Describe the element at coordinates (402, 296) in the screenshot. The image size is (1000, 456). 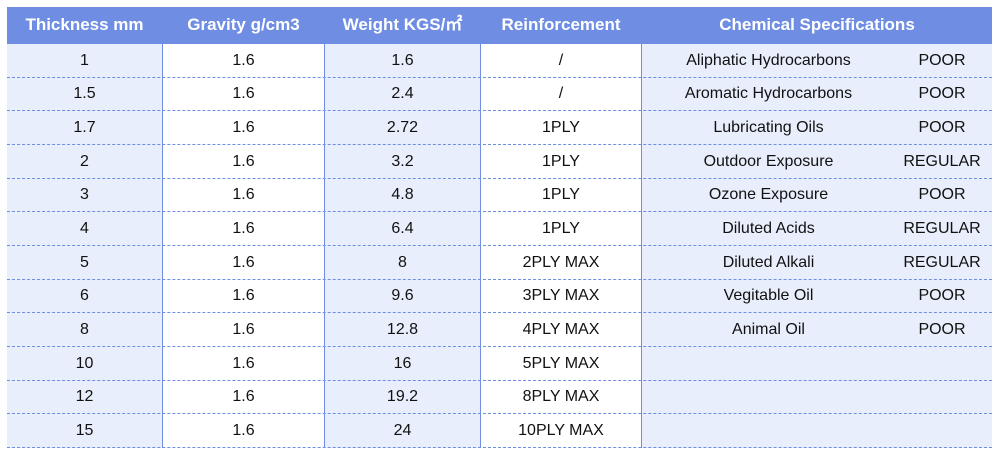
I see `cell-weight: 9.6` at that location.